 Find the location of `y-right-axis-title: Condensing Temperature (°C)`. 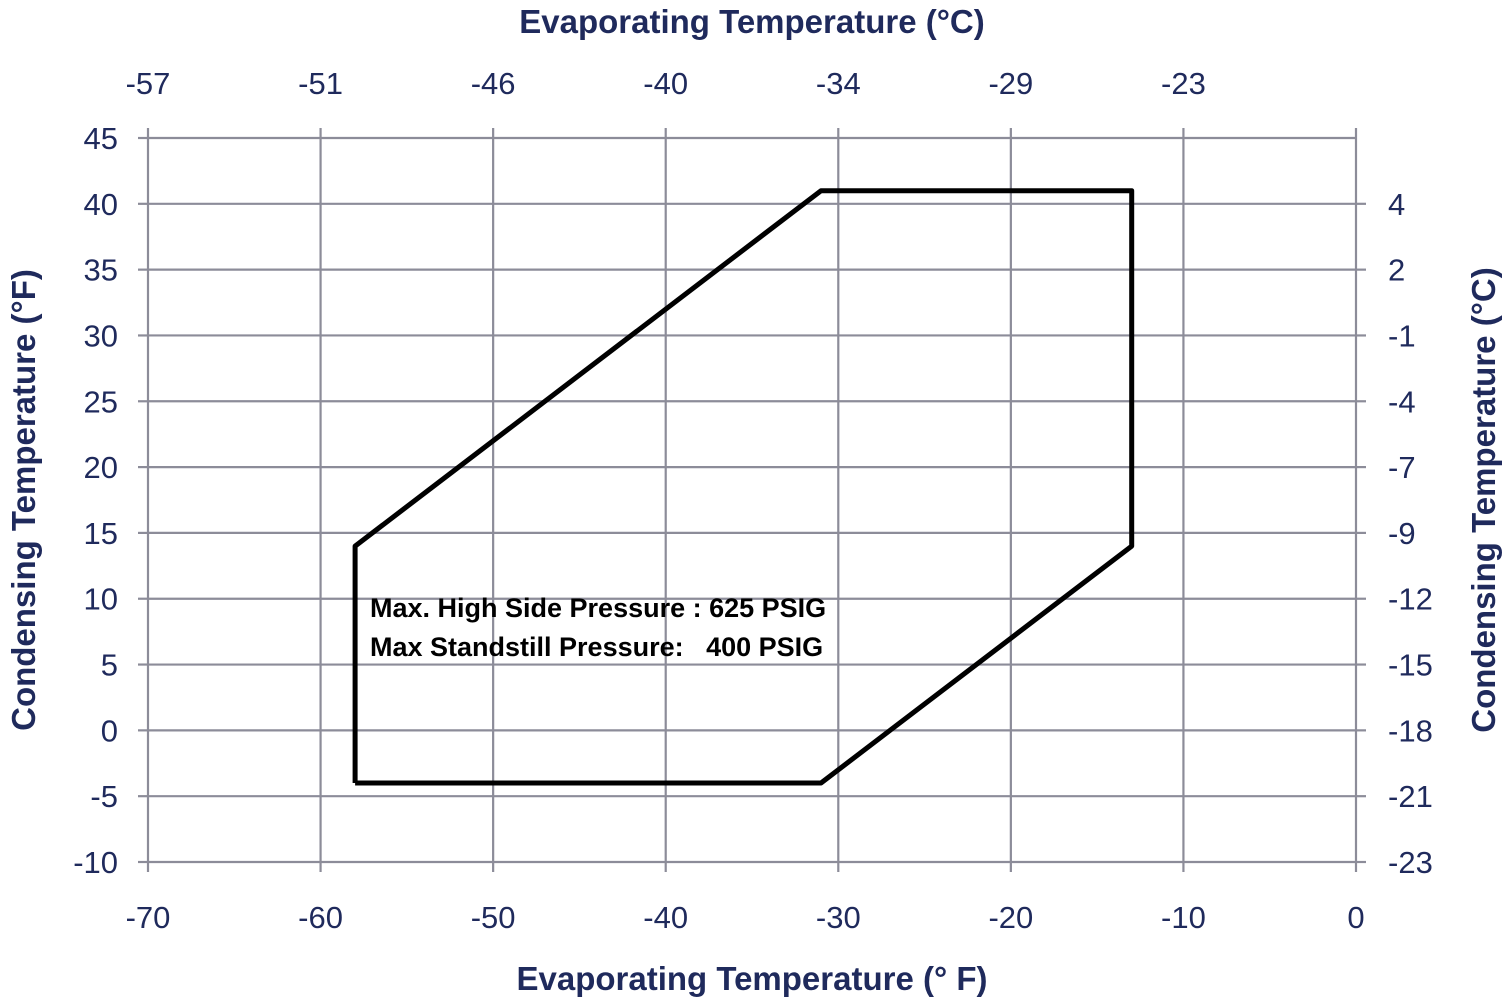

y-right-axis-title: Condensing Temperature (°C) is located at coordinates (1483, 499).